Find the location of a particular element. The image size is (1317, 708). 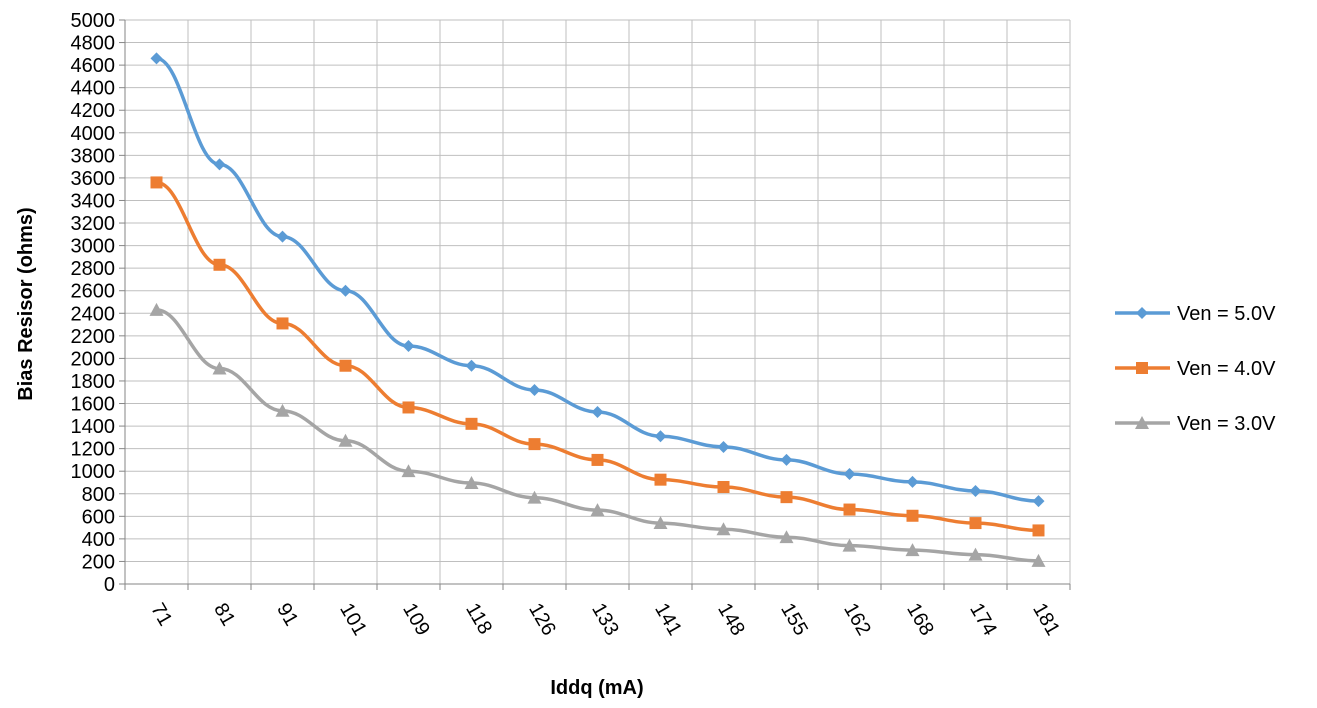

y-tick-label: 4200 is located at coordinates (93, 111).